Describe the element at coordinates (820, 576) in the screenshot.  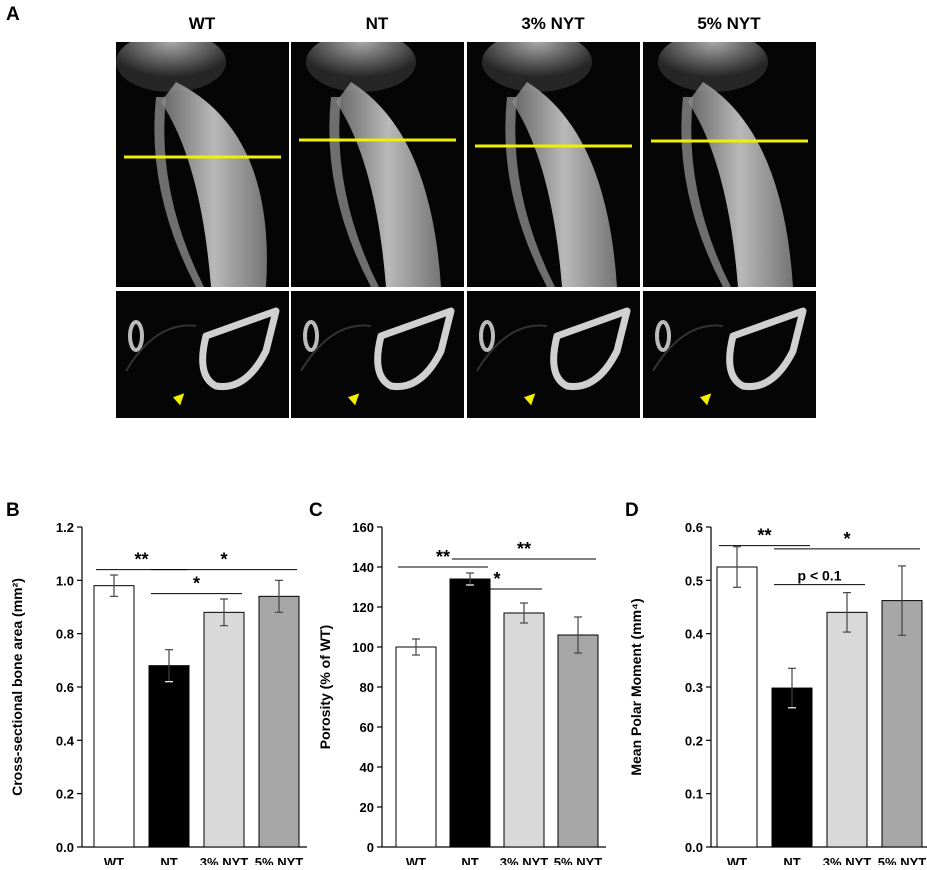
I see `significance-label: p < 0.1` at that location.